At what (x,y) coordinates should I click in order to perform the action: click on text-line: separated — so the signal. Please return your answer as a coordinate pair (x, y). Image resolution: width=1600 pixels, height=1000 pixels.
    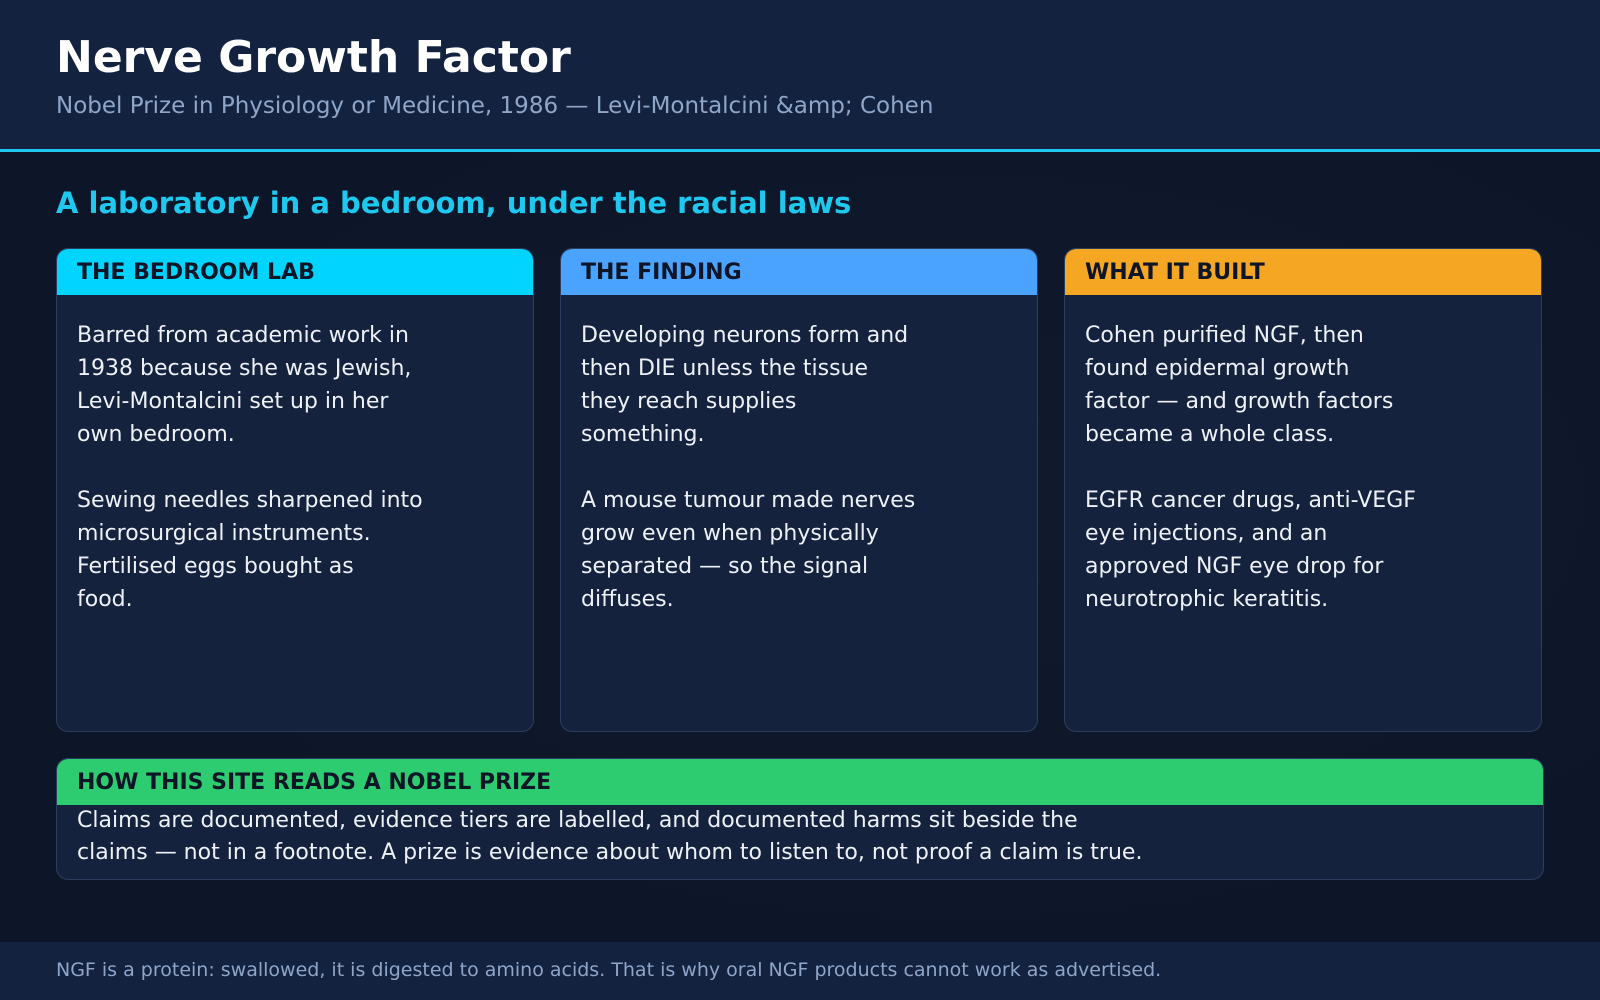
    Looking at the image, I should click on (725, 566).